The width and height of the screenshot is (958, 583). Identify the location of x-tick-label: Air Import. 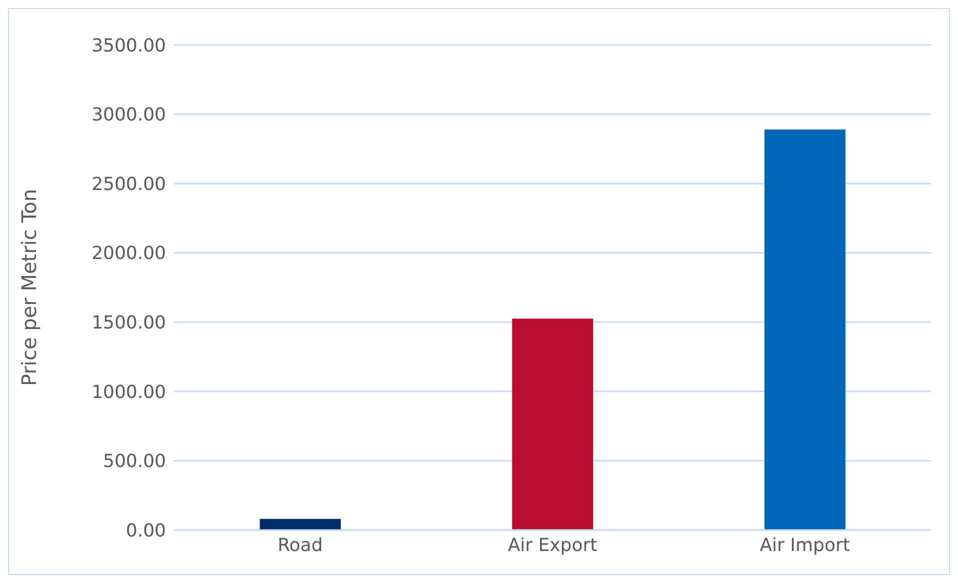
(805, 545).